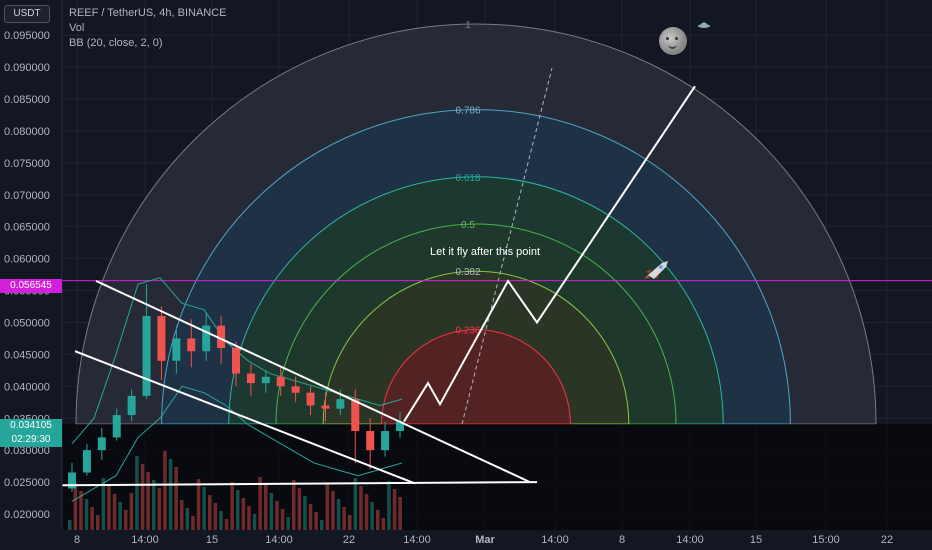 The width and height of the screenshot is (932, 550). What do you see at coordinates (468, 225) in the screenshot?
I see `fib-level-label: 0.5` at bounding box center [468, 225].